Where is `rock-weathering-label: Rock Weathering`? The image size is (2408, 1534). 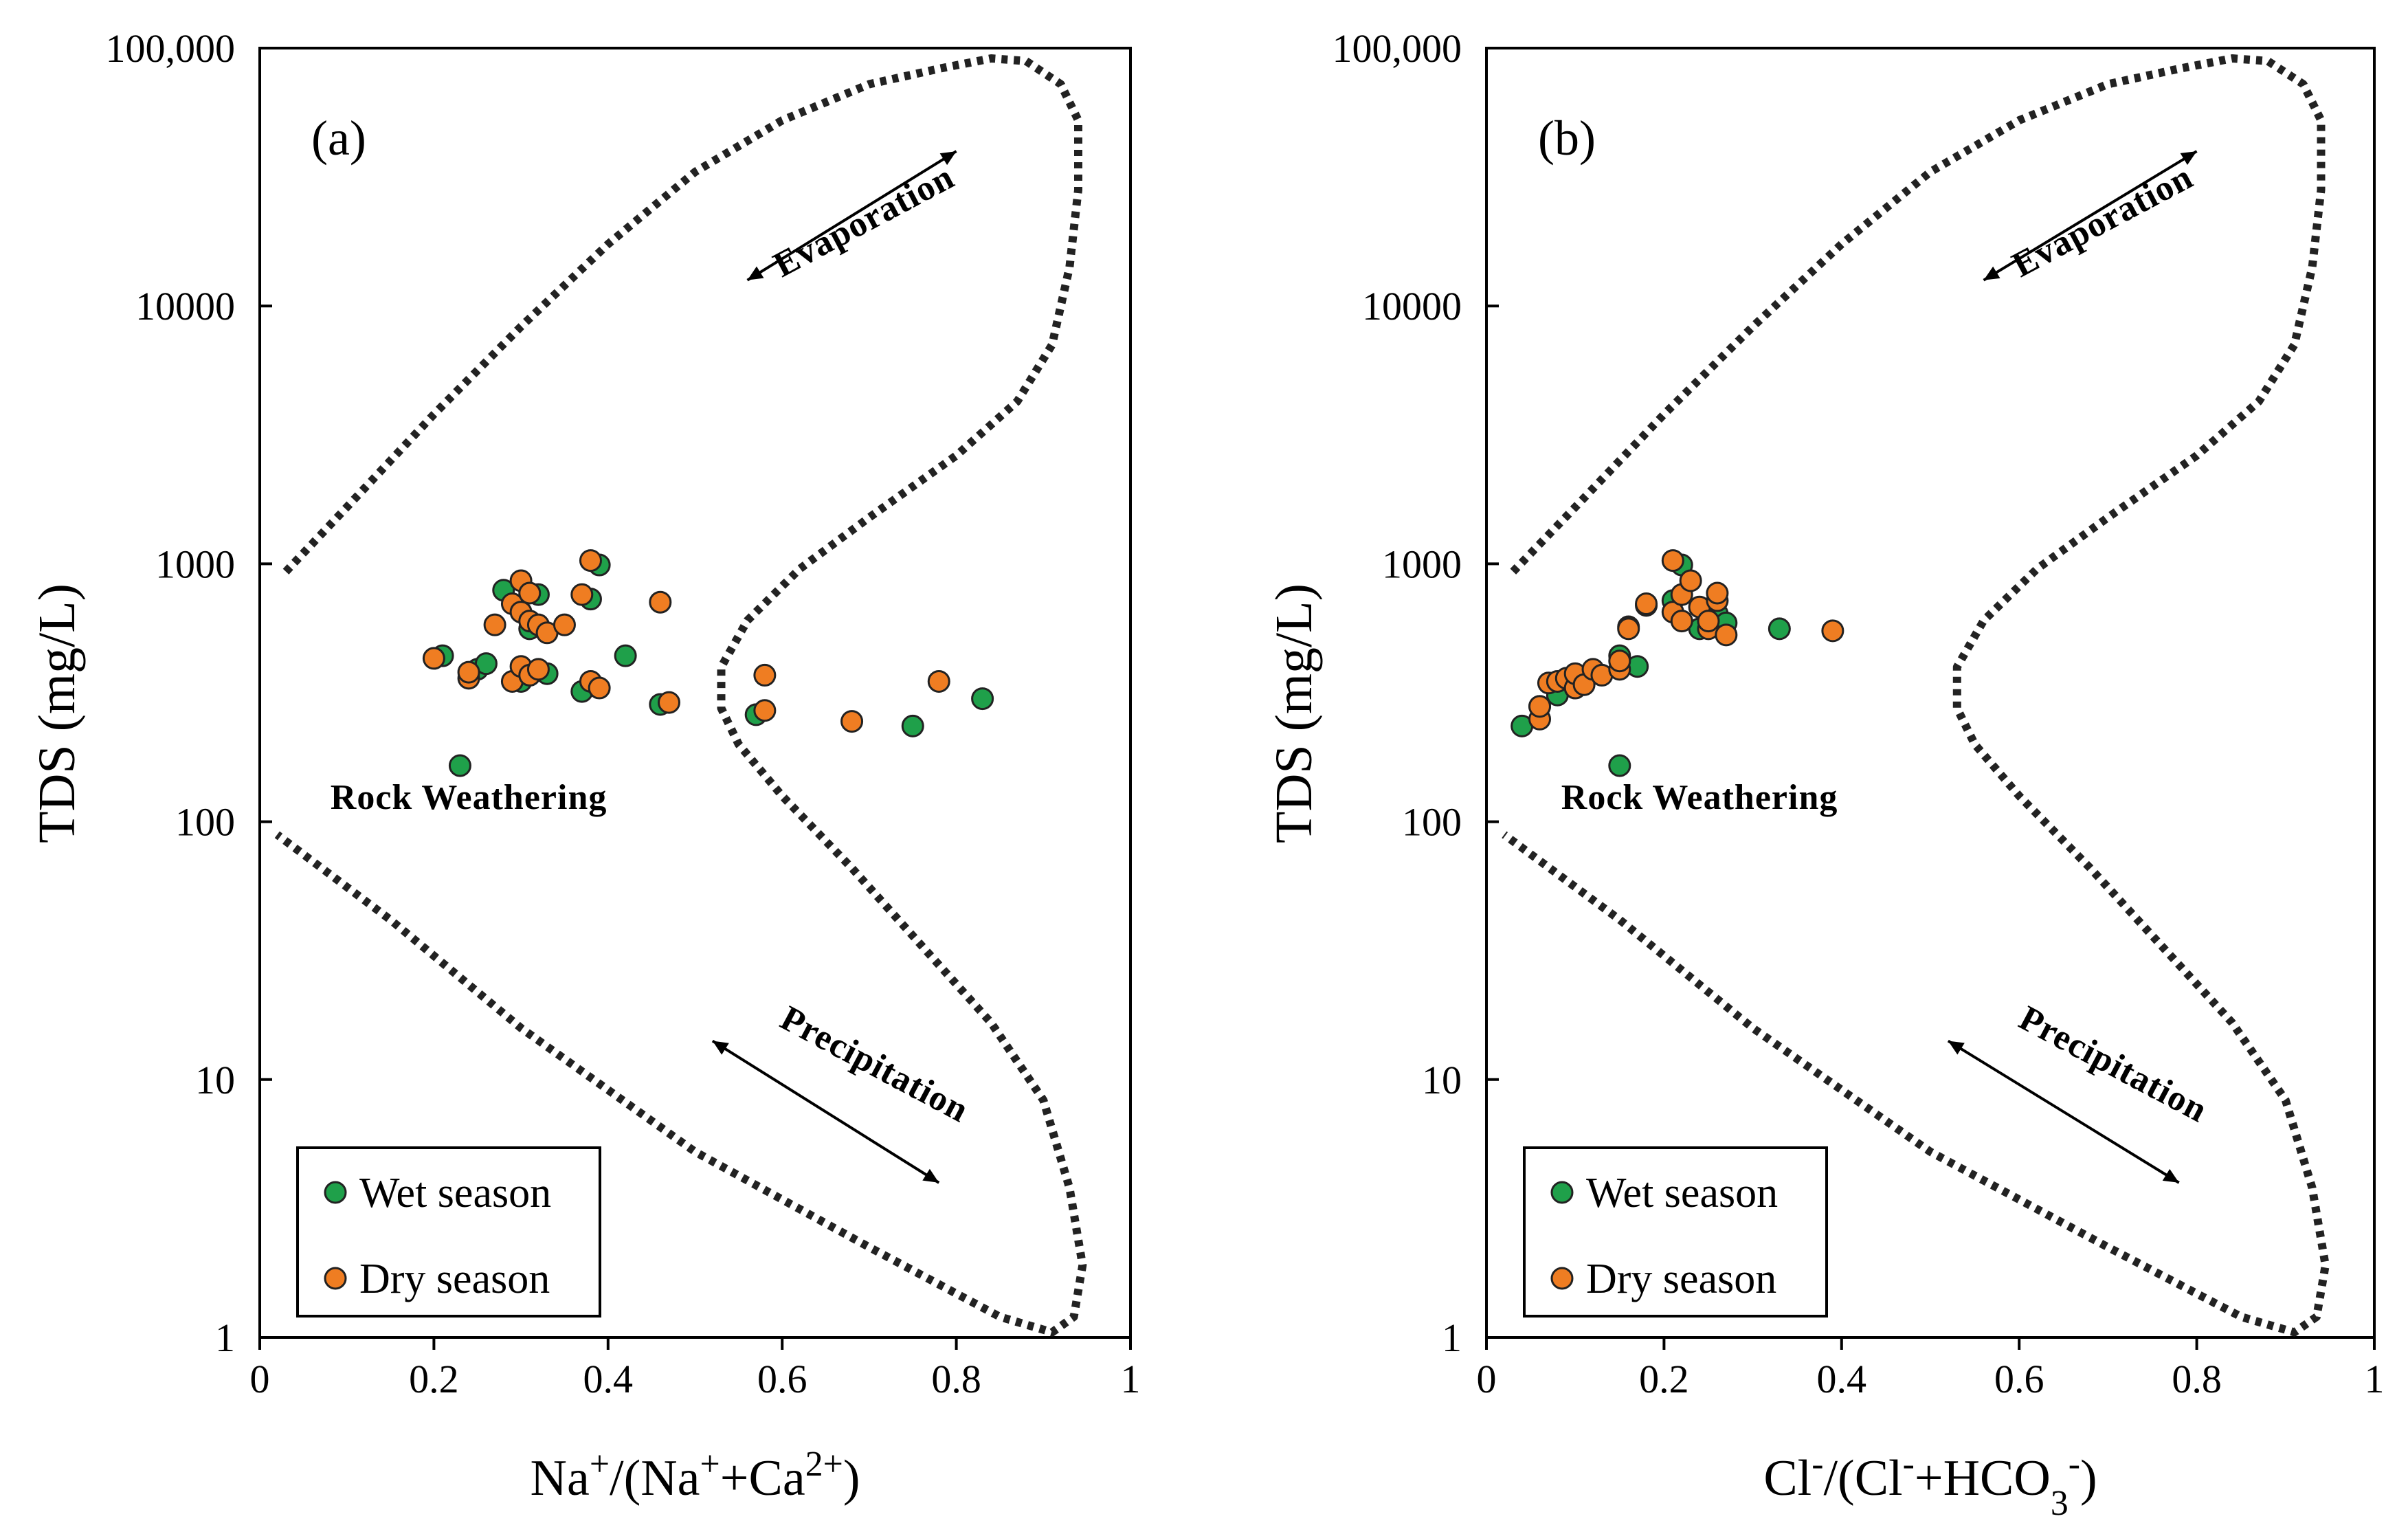
rock-weathering-label: Rock Weathering is located at coordinates (1699, 797).